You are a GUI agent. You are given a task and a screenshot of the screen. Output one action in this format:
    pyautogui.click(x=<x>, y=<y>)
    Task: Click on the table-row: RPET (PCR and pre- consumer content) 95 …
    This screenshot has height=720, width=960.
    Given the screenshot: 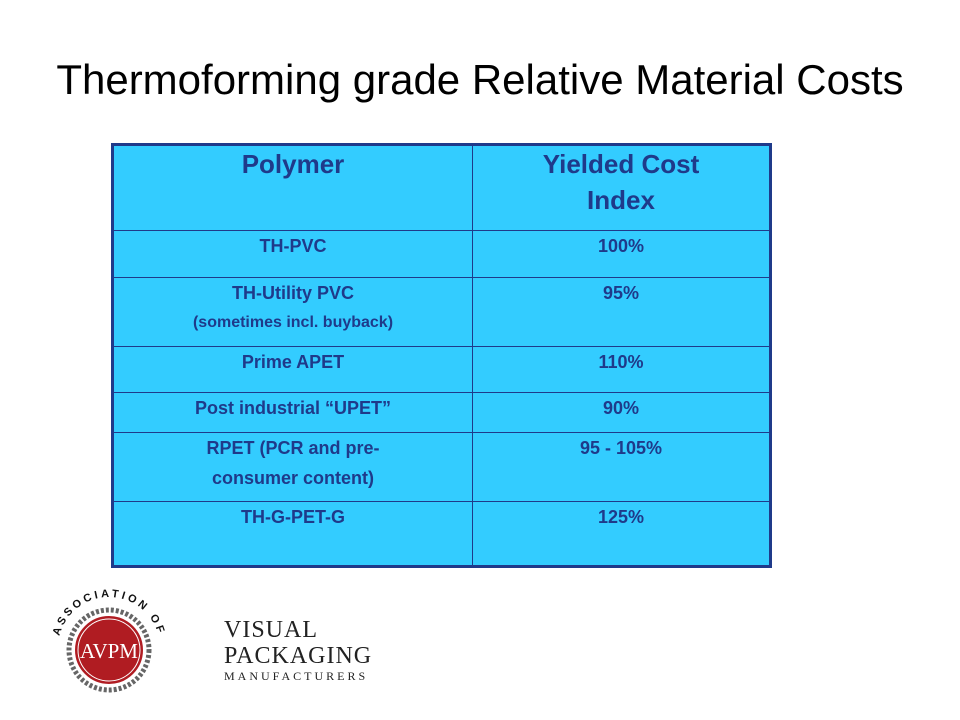 What is the action you would take?
    pyautogui.click(x=441, y=467)
    